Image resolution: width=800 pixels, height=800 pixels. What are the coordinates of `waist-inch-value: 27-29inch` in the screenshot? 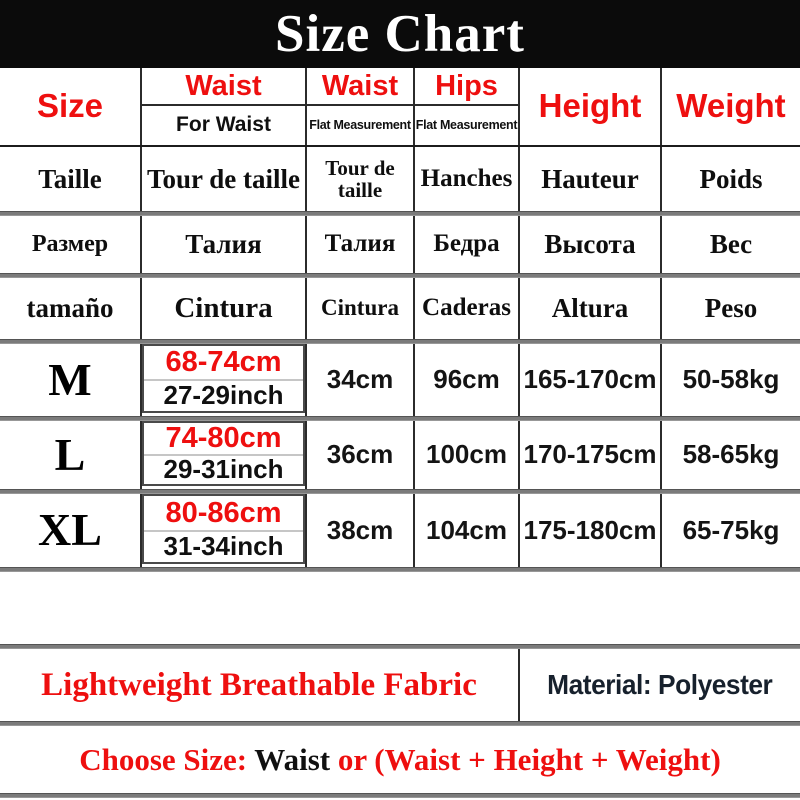 It's located at (223, 395).